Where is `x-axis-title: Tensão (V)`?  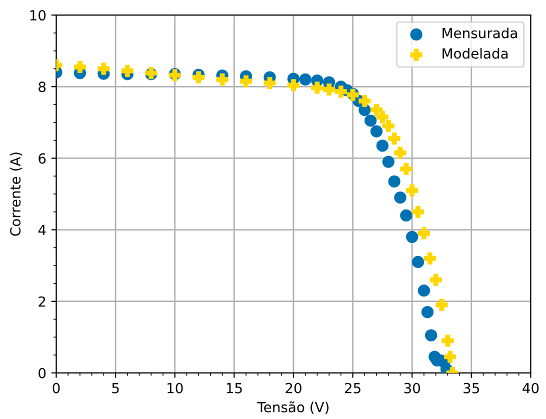 x-axis-title: Tensão (V) is located at coordinates (293, 407).